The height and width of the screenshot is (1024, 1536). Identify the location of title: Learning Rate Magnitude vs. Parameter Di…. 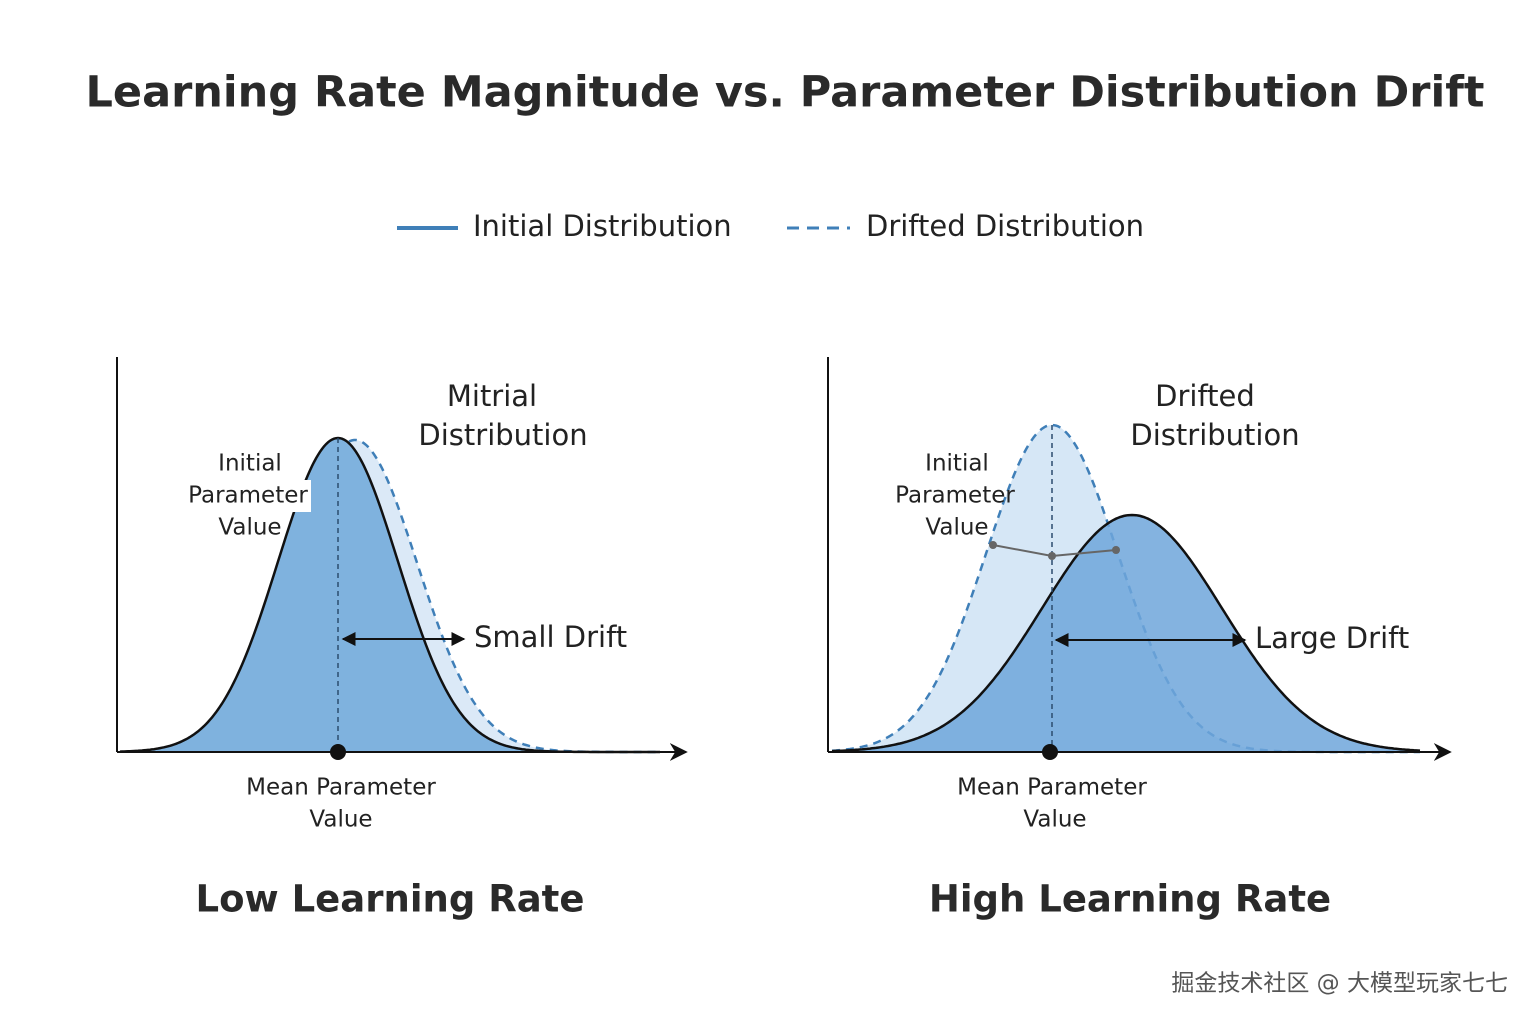
(785, 93).